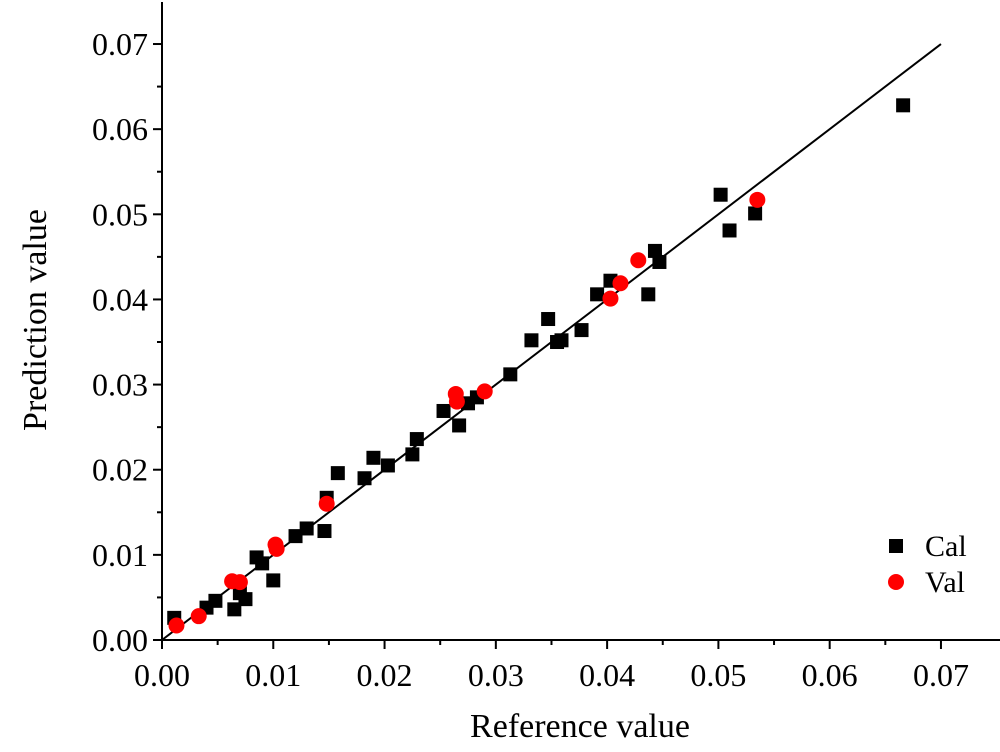 The image size is (1000, 752). I want to click on legend-label-cal: Cal, so click(946, 546).